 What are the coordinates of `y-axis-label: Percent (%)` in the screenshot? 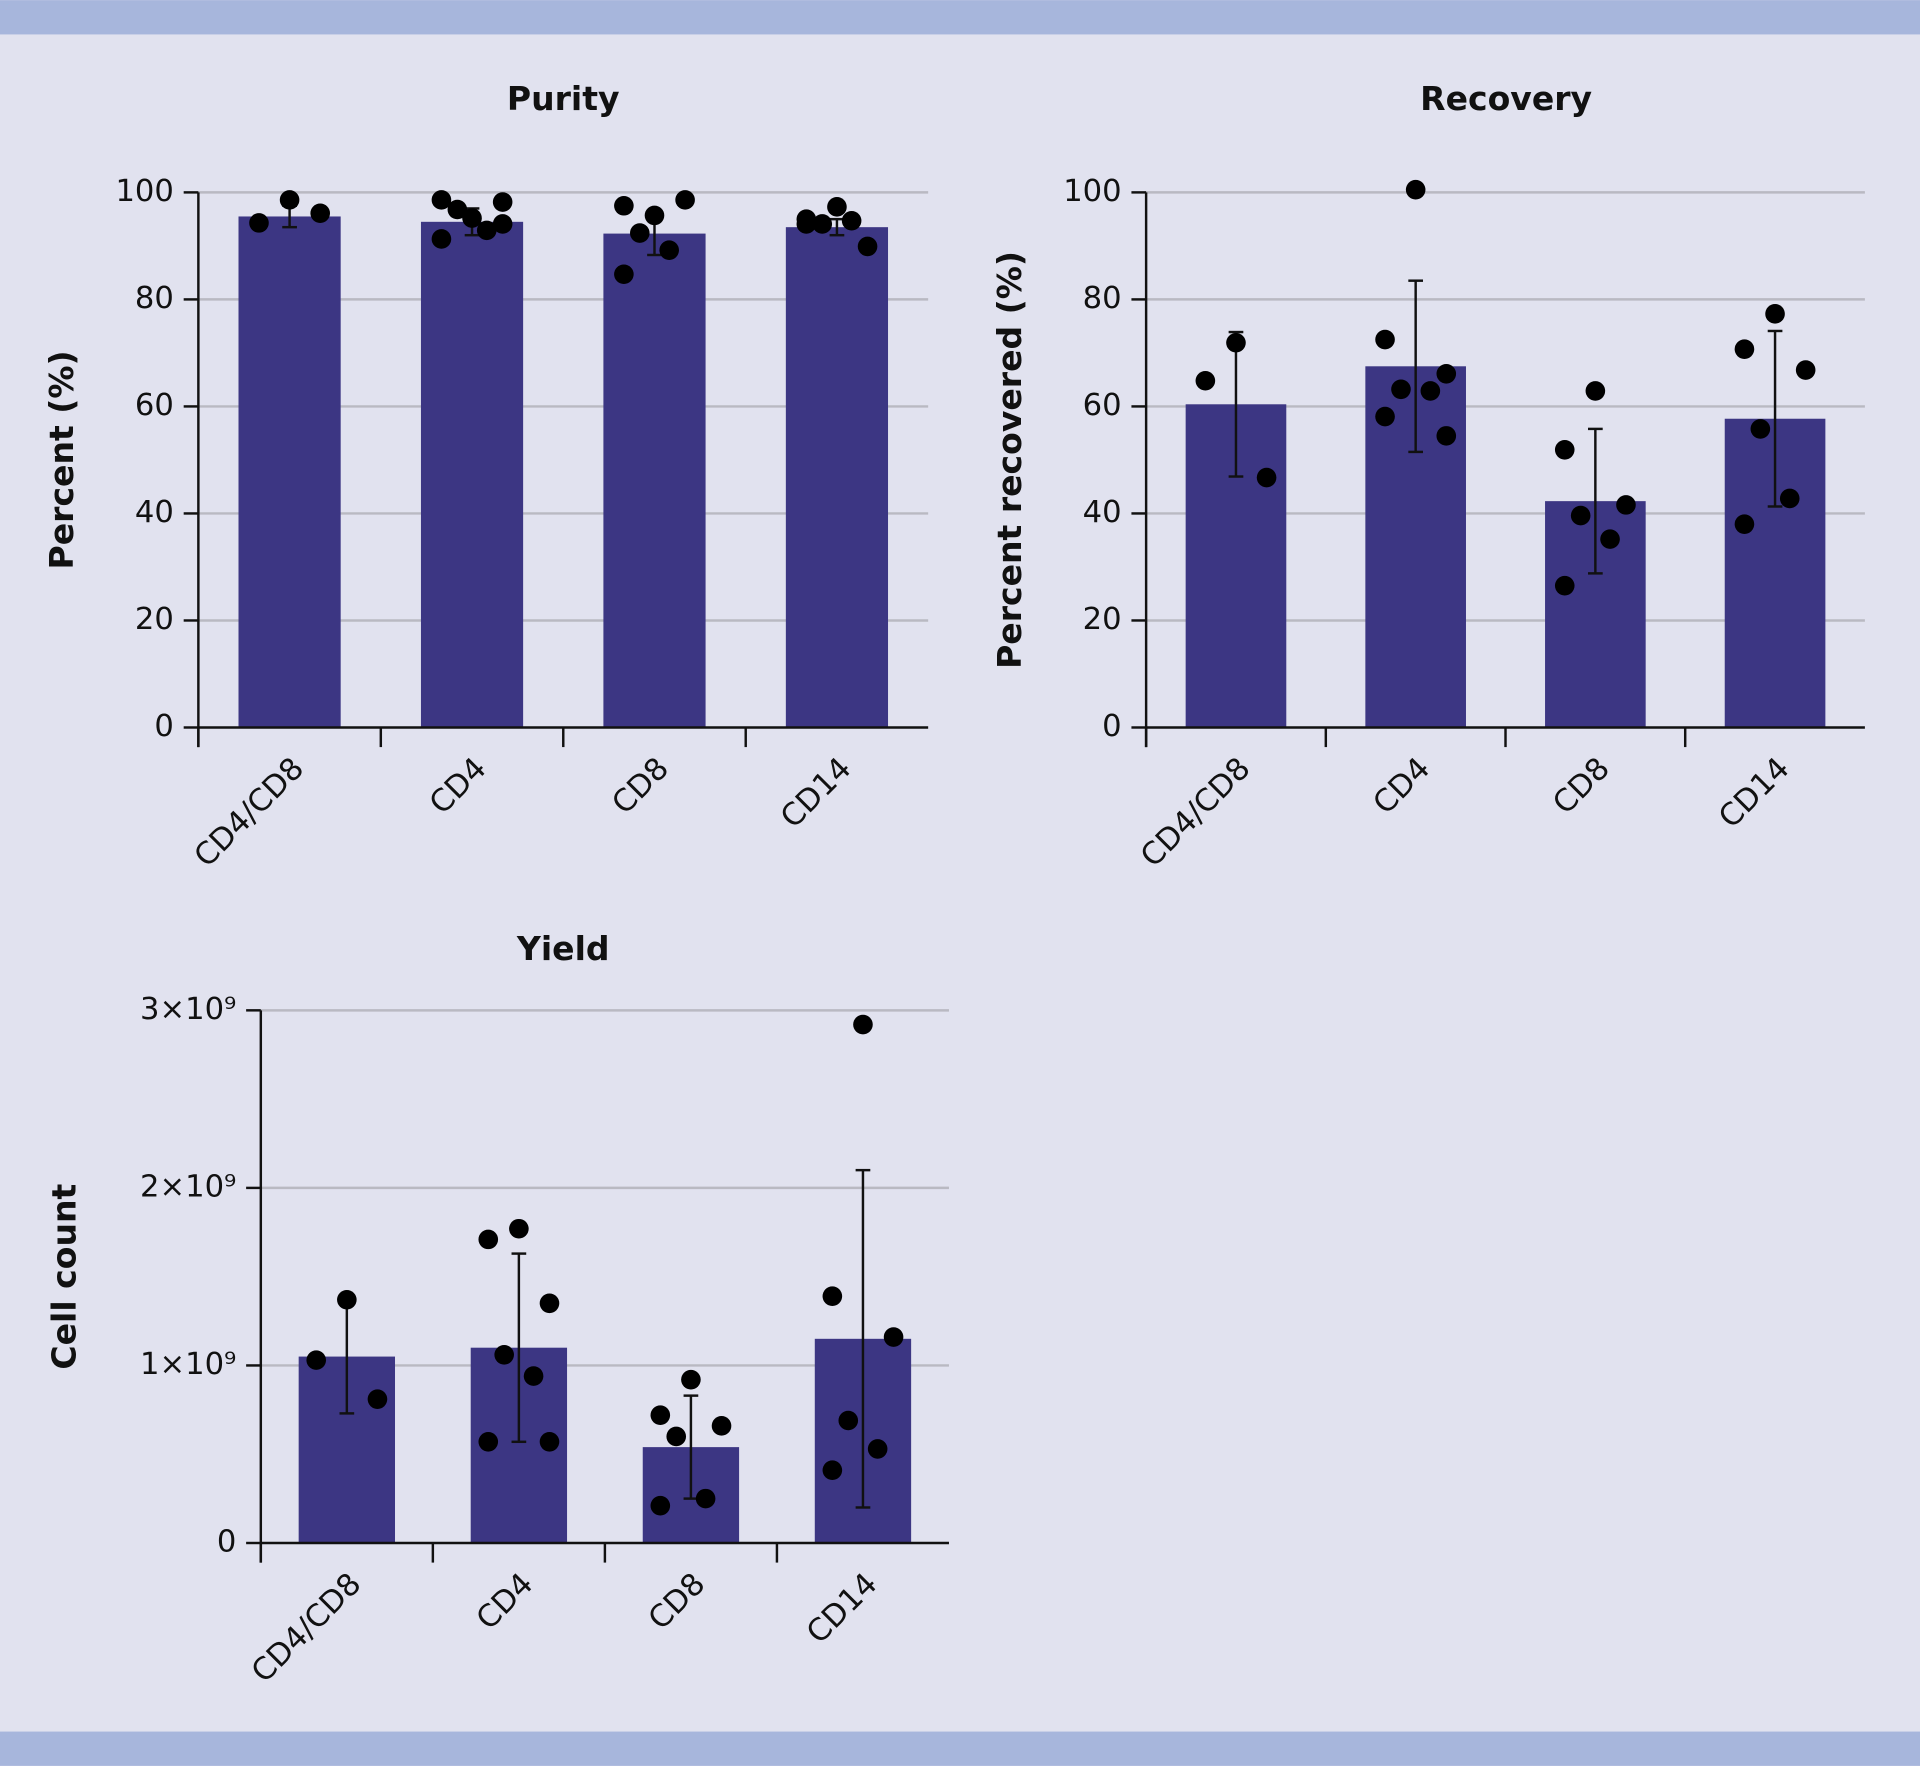 It's located at (61, 459).